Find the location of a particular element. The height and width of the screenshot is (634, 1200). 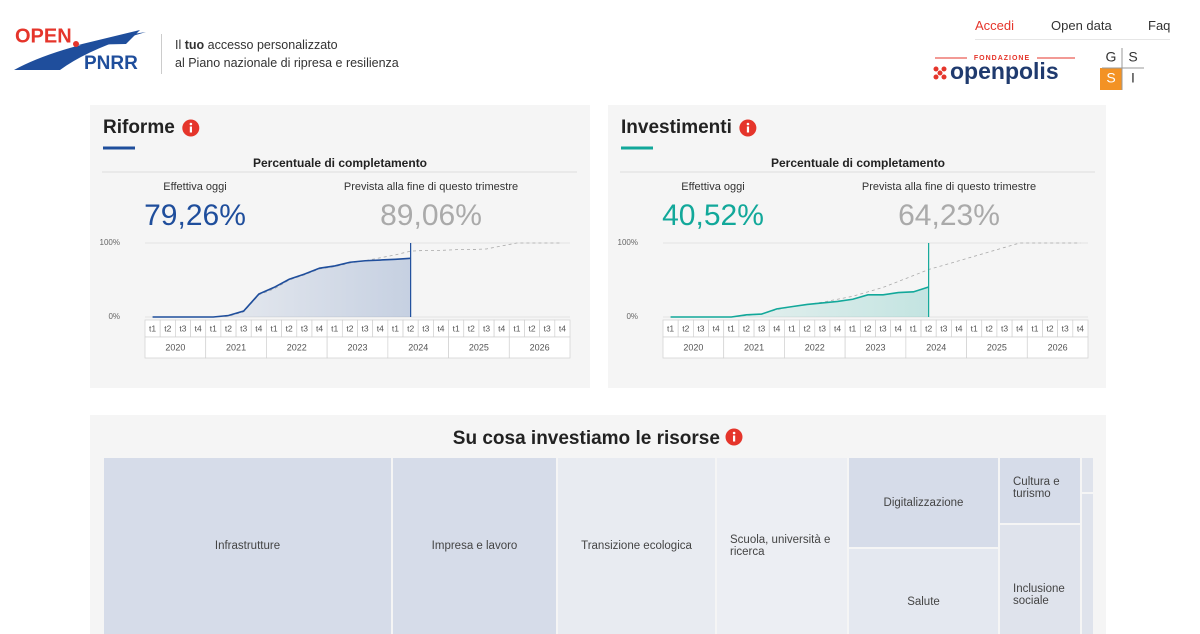

treemap-tile: Infrastrutture is located at coordinates (247, 546).